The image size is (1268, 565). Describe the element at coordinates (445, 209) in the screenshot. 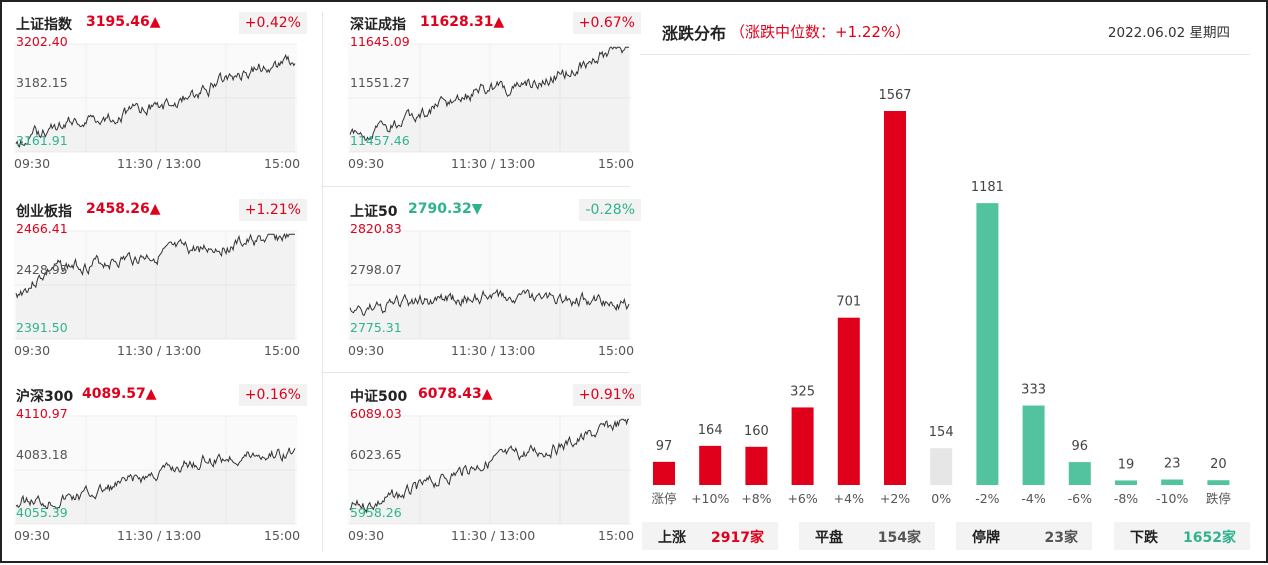

I see `index-value: 2790.32▼` at that location.